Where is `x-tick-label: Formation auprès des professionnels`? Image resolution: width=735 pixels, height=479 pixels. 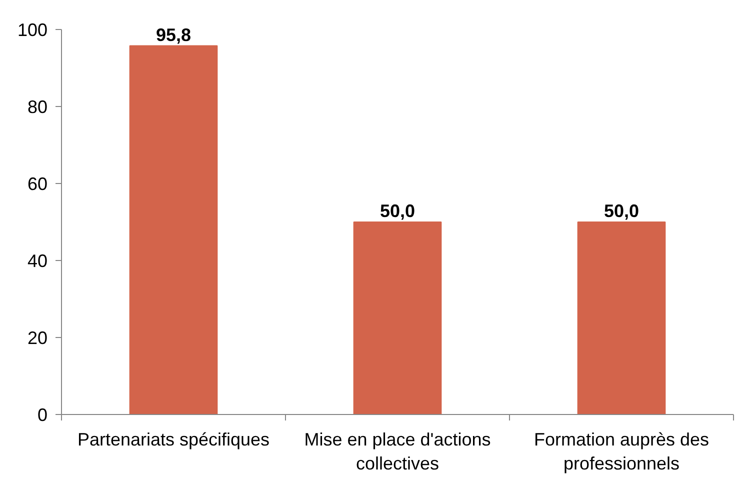
x-tick-label: Formation auprès des professionnels is located at coordinates (622, 452).